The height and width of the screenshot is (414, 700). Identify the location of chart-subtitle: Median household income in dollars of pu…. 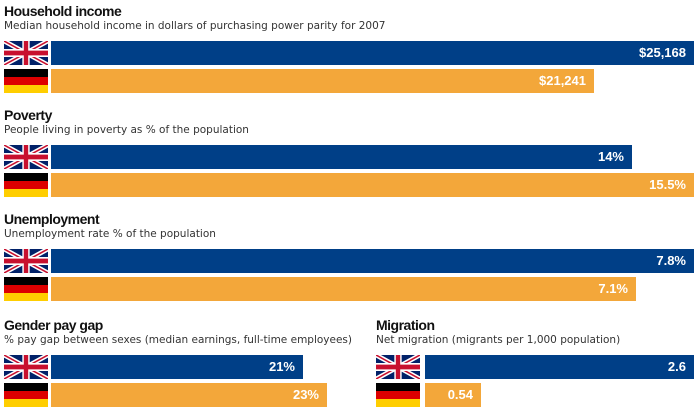
(195, 26).